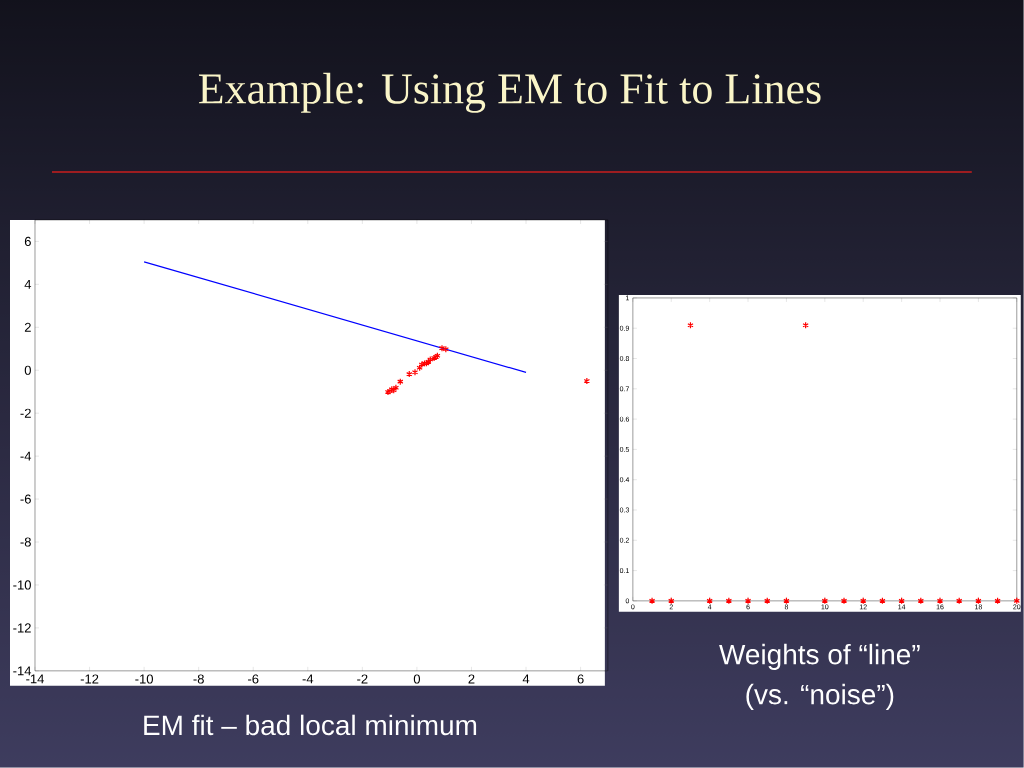  Describe the element at coordinates (27, 370) in the screenshot. I see `y-tick-label: 0` at that location.